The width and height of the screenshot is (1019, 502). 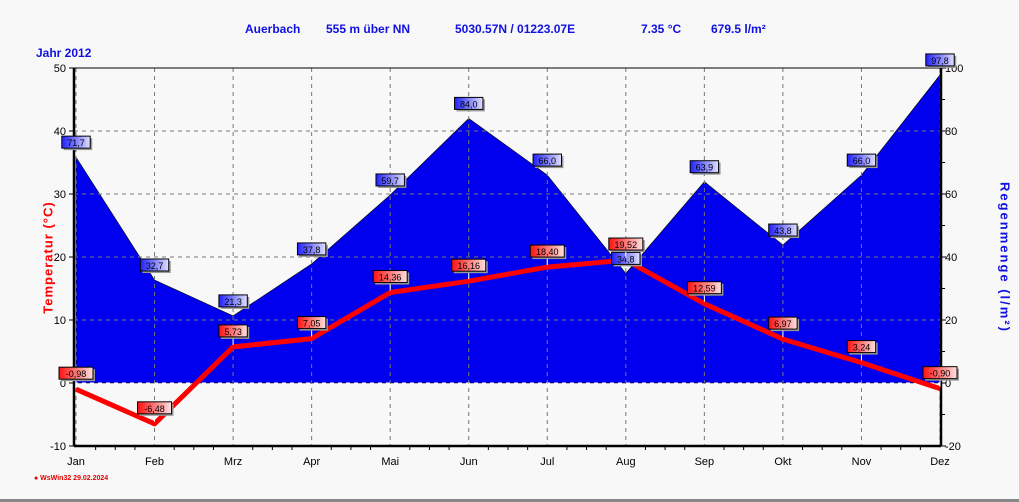 What do you see at coordinates (273, 29) in the screenshot?
I see `station-name: Auerbach` at bounding box center [273, 29].